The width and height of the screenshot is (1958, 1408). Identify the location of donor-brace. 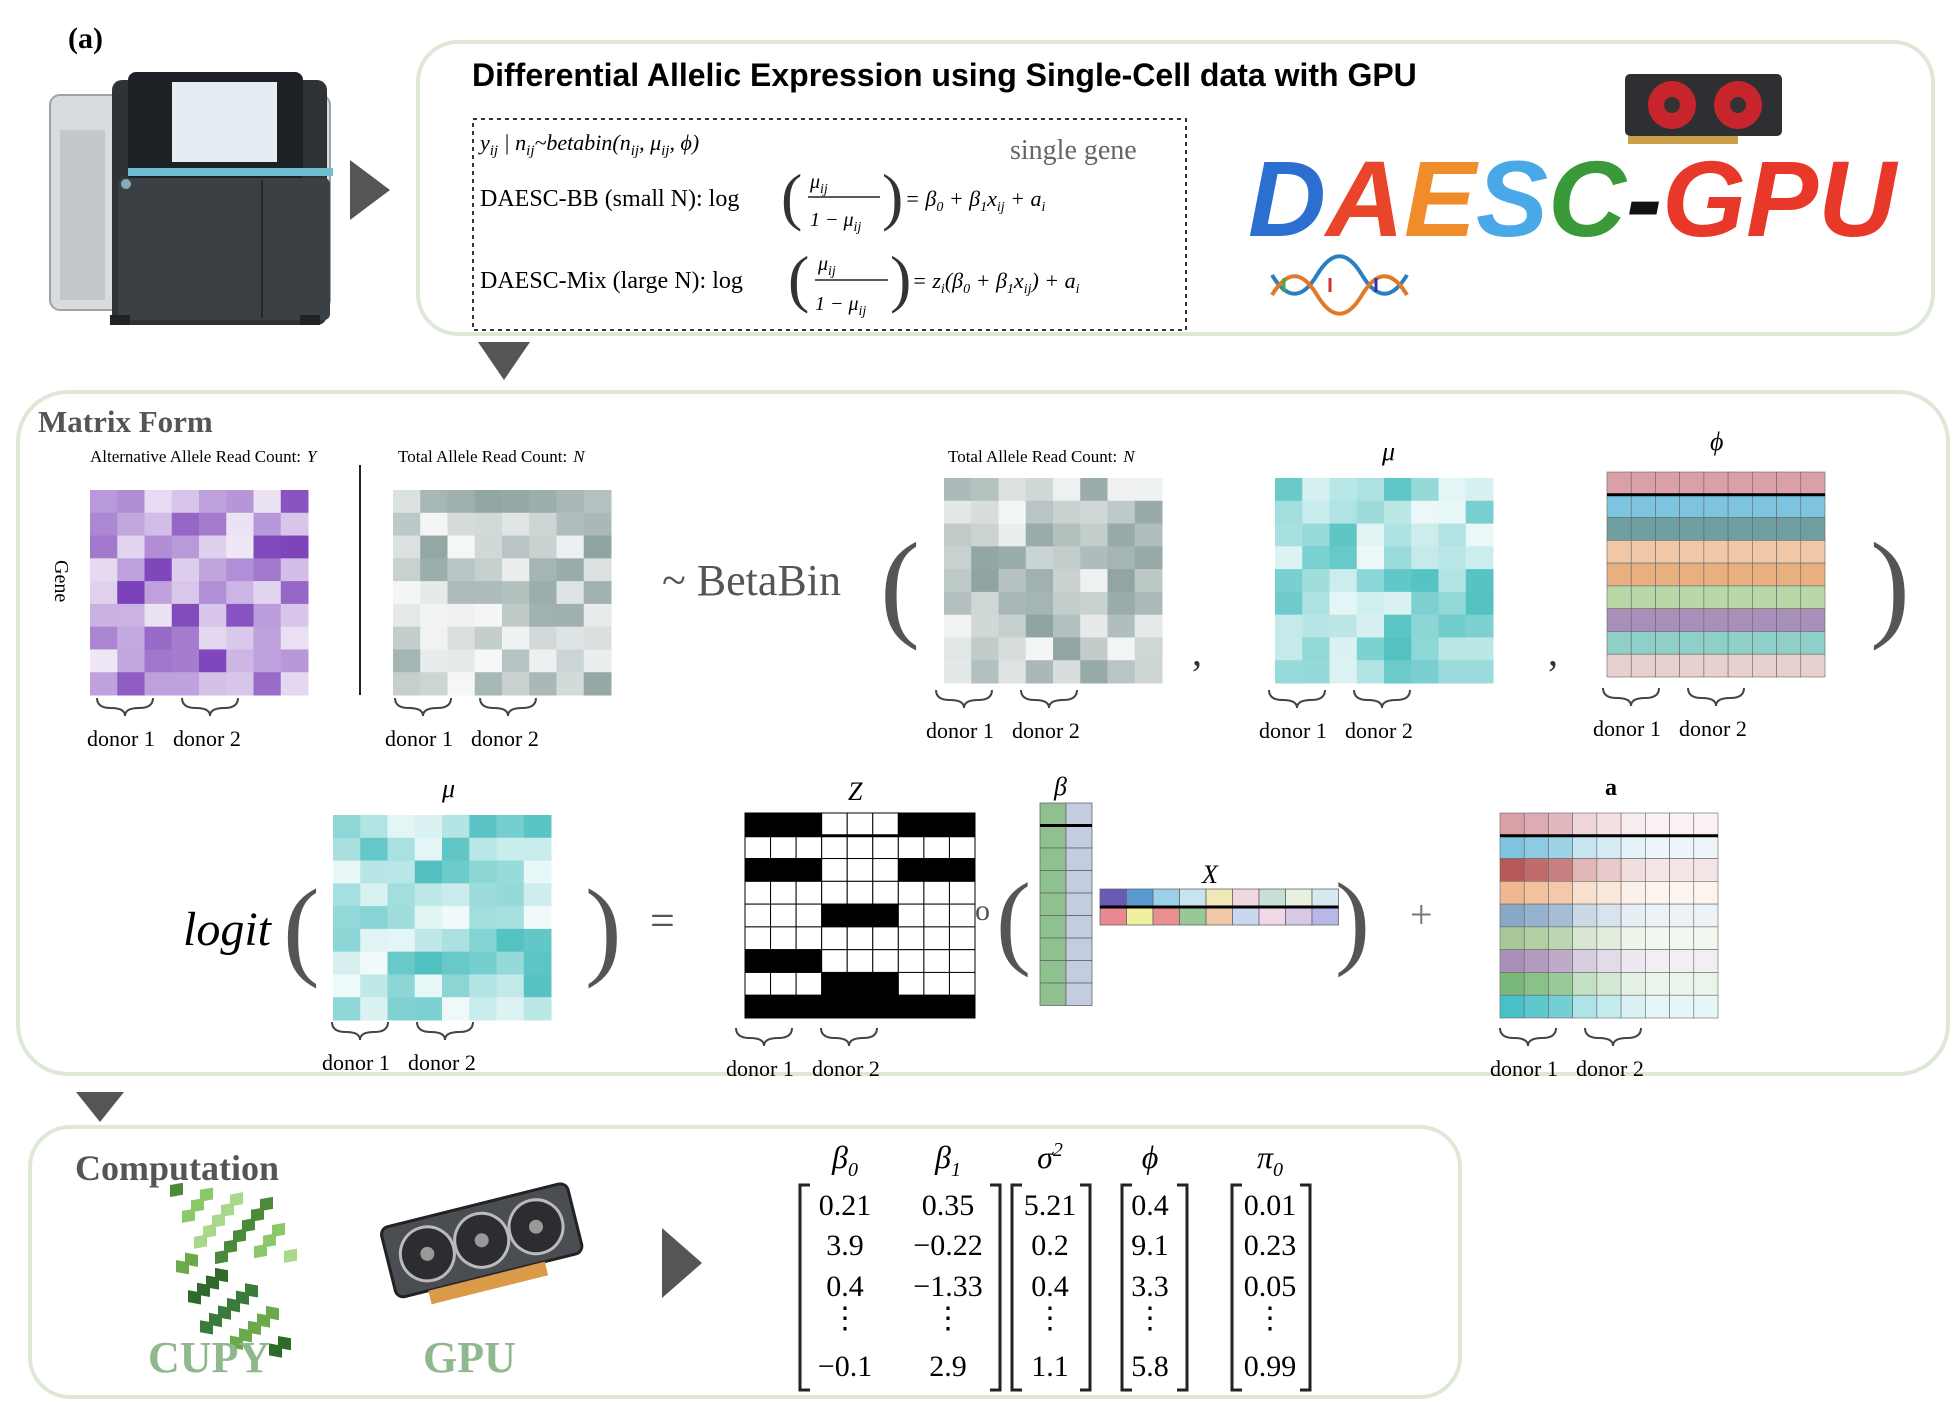
(1049, 699).